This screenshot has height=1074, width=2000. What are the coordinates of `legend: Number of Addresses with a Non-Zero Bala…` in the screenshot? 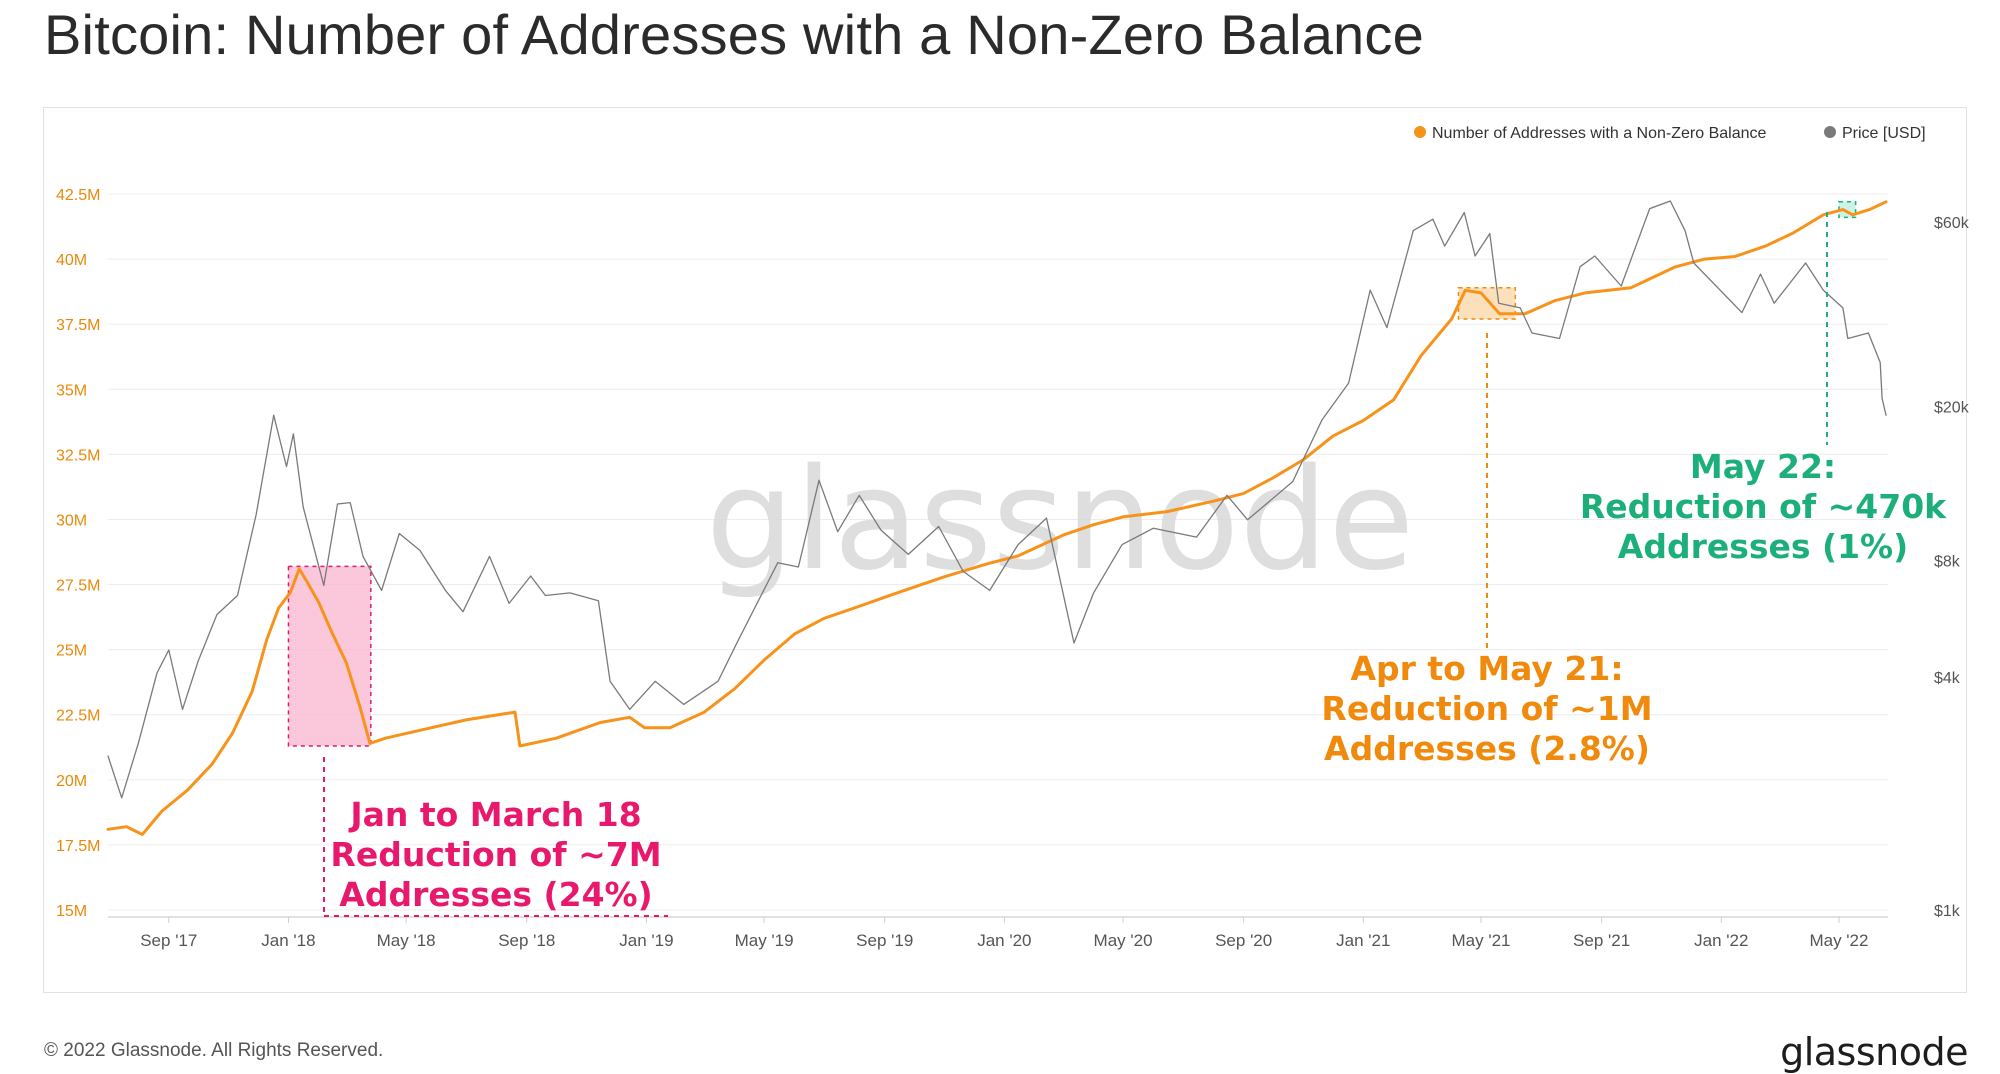 It's located at (1670, 133).